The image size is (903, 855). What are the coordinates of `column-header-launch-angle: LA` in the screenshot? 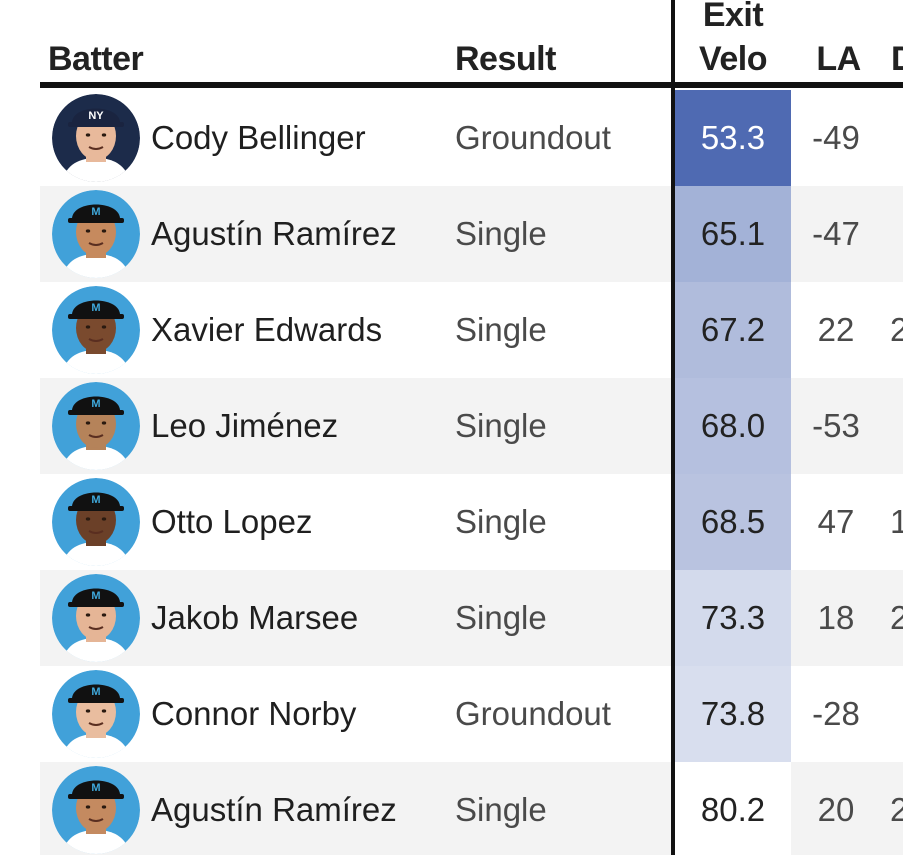 It's located at (838, 59).